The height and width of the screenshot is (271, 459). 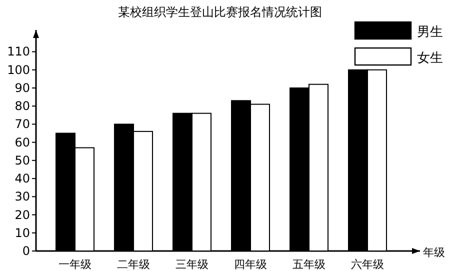 I want to click on y-tick-label: 50, so click(x=22, y=160).